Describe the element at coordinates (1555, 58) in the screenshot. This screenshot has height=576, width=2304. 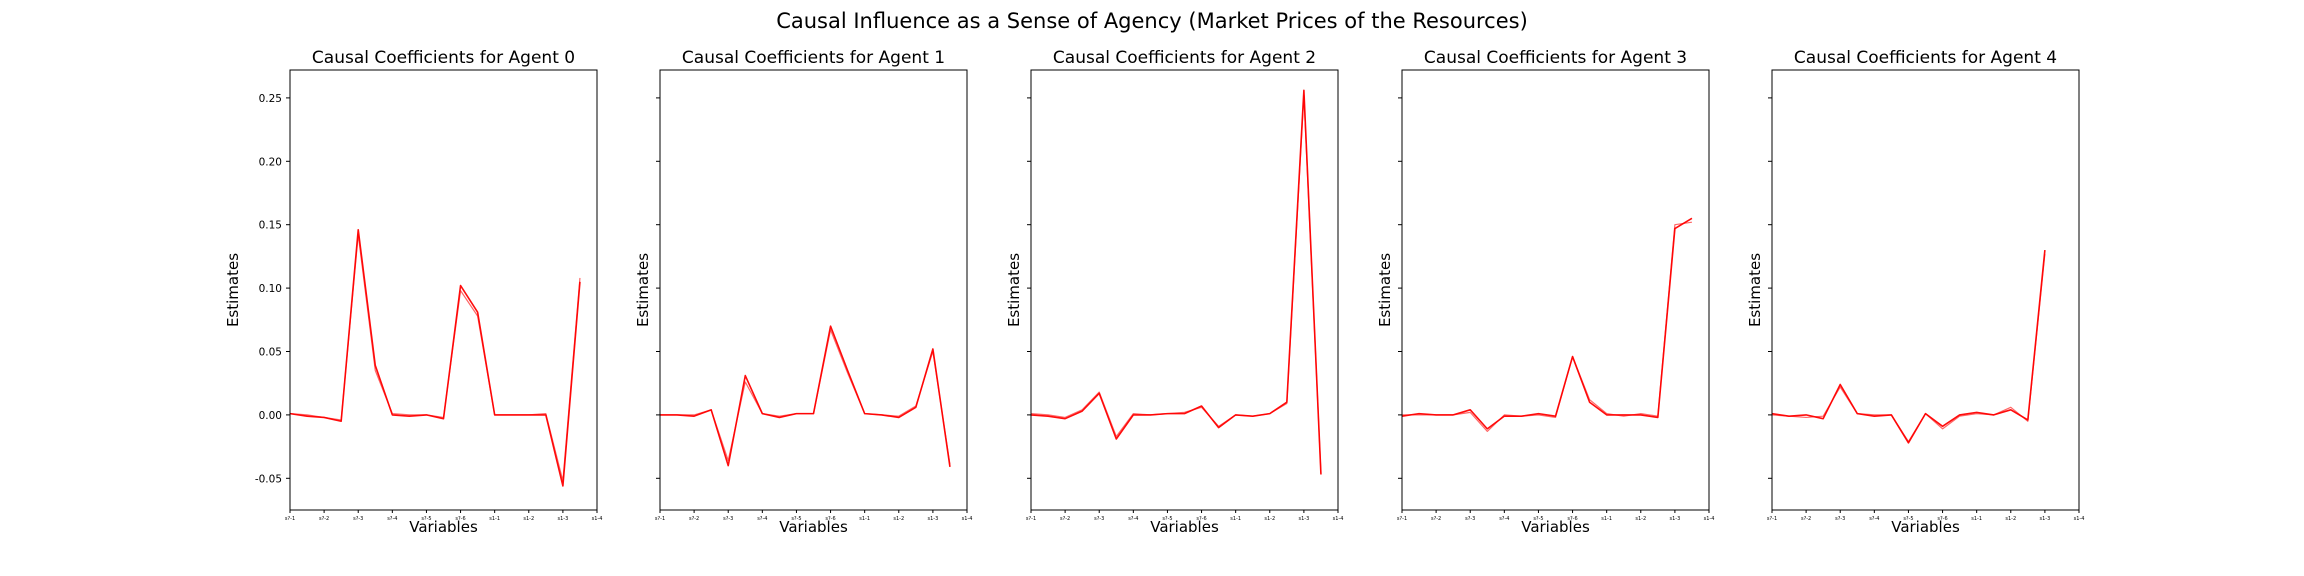
I see `panel-title: Causal Coefficients for Agent 3` at that location.